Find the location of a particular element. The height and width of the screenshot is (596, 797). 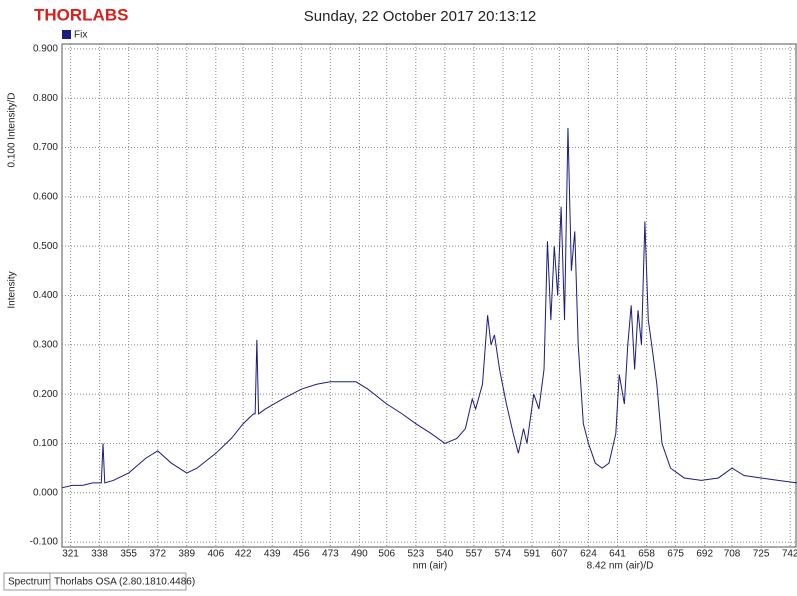

legend-label: Fix is located at coordinates (80, 35).